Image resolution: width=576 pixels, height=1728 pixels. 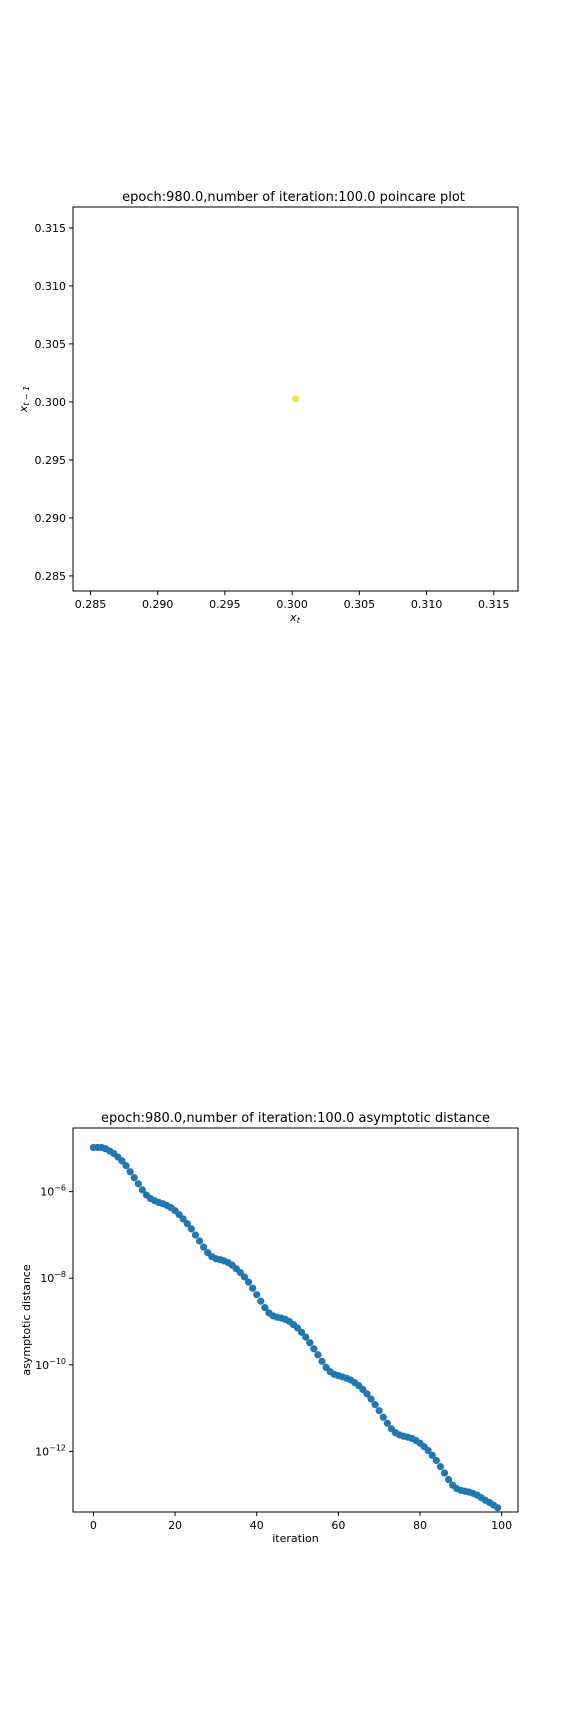 I want to click on x-tick-label: 0.300, so click(x=292, y=604).